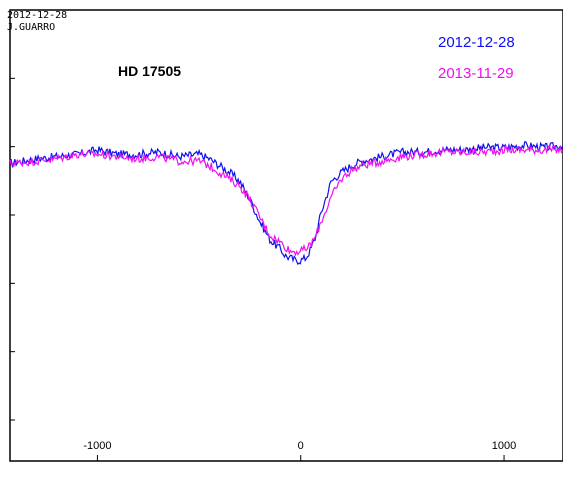 The image size is (563, 481). What do you see at coordinates (504, 446) in the screenshot?
I see `x-tick-label: 1000` at bounding box center [504, 446].